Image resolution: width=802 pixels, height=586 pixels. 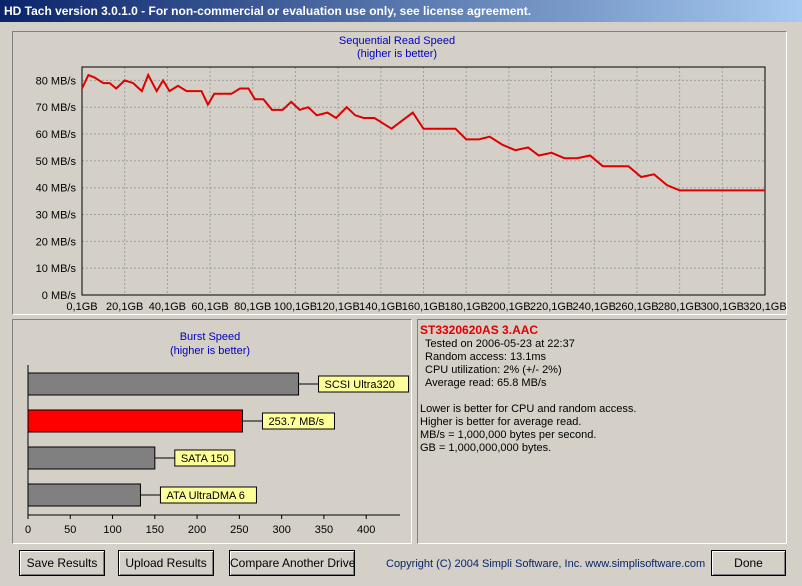 What do you see at coordinates (166, 563) in the screenshot?
I see `upload-results-button: Upload Results` at bounding box center [166, 563].